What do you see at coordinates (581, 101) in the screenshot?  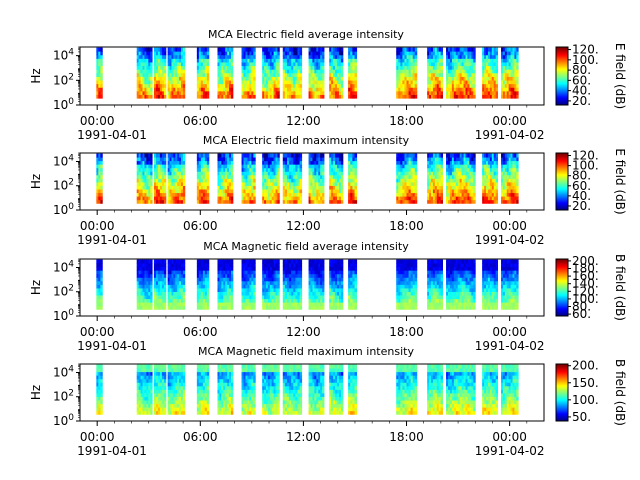 I see `colorbar-tick-label: 20.` at bounding box center [581, 101].